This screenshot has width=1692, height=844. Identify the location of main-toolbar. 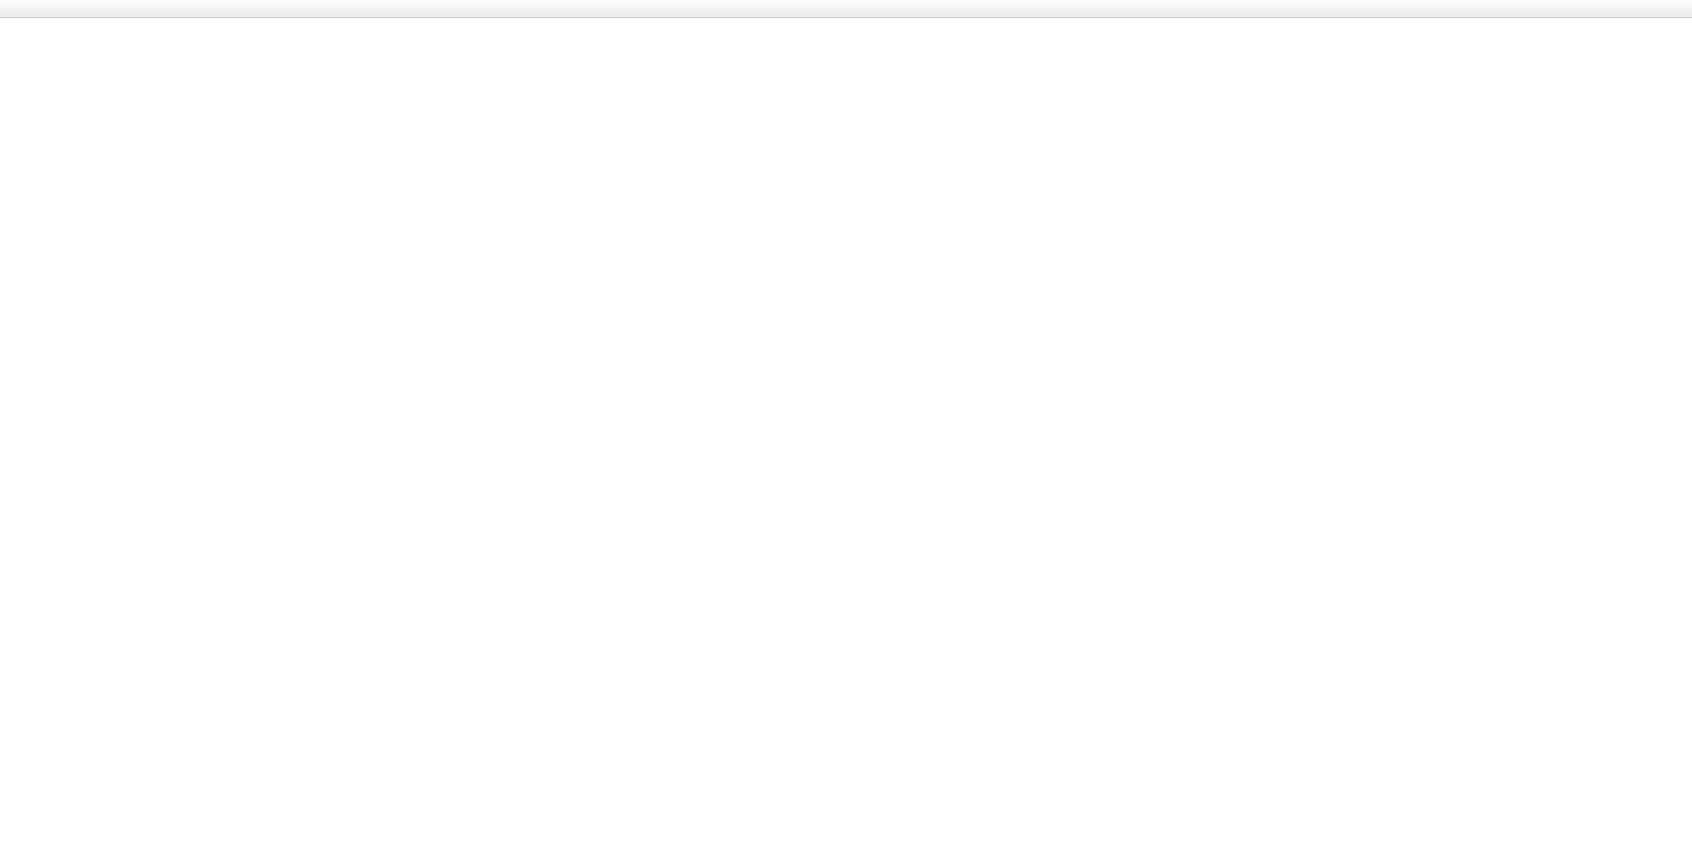
(846, 9).